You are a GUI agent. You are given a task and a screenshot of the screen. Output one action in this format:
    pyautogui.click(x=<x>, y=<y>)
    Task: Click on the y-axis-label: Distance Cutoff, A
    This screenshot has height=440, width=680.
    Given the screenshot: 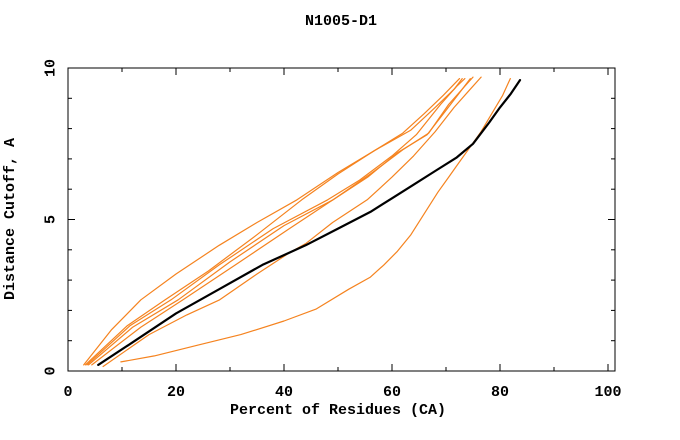 What is the action you would take?
    pyautogui.click(x=10, y=219)
    